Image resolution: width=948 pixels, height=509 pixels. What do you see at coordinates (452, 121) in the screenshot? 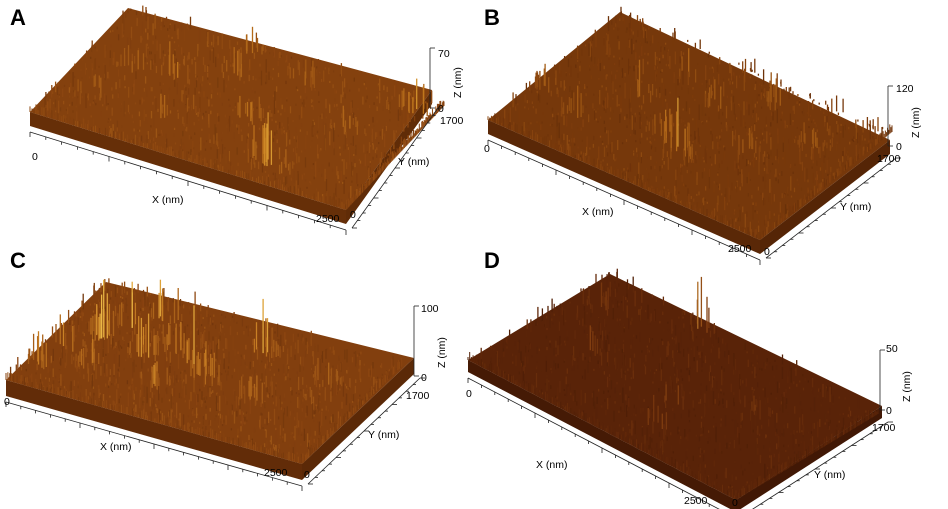
I see `y-axis-end-a: 1700` at bounding box center [452, 121].